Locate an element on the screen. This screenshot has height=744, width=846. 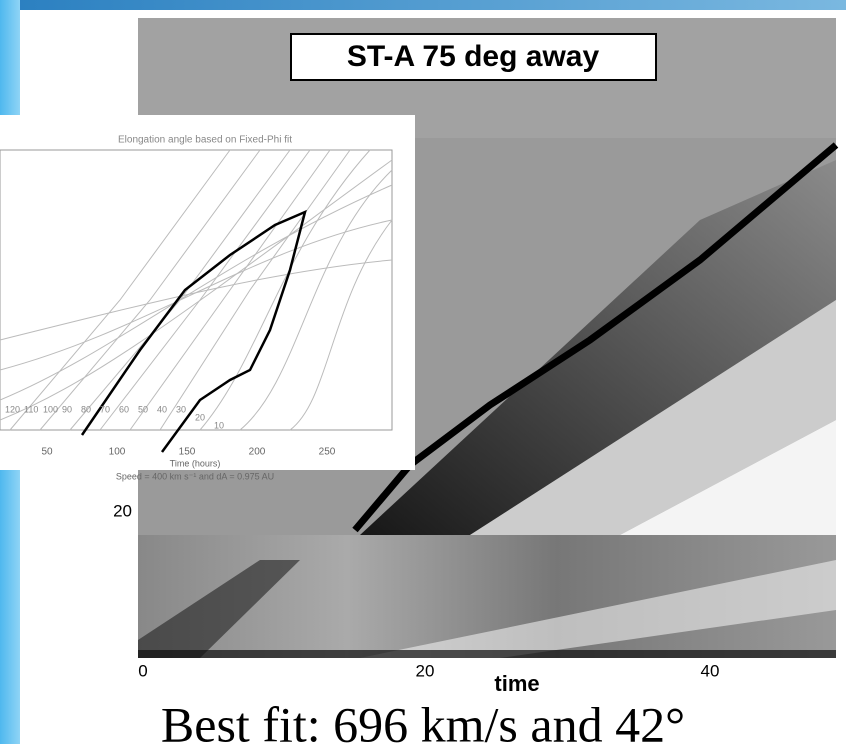
inset-curve-label: 50 is located at coordinates (143, 409).